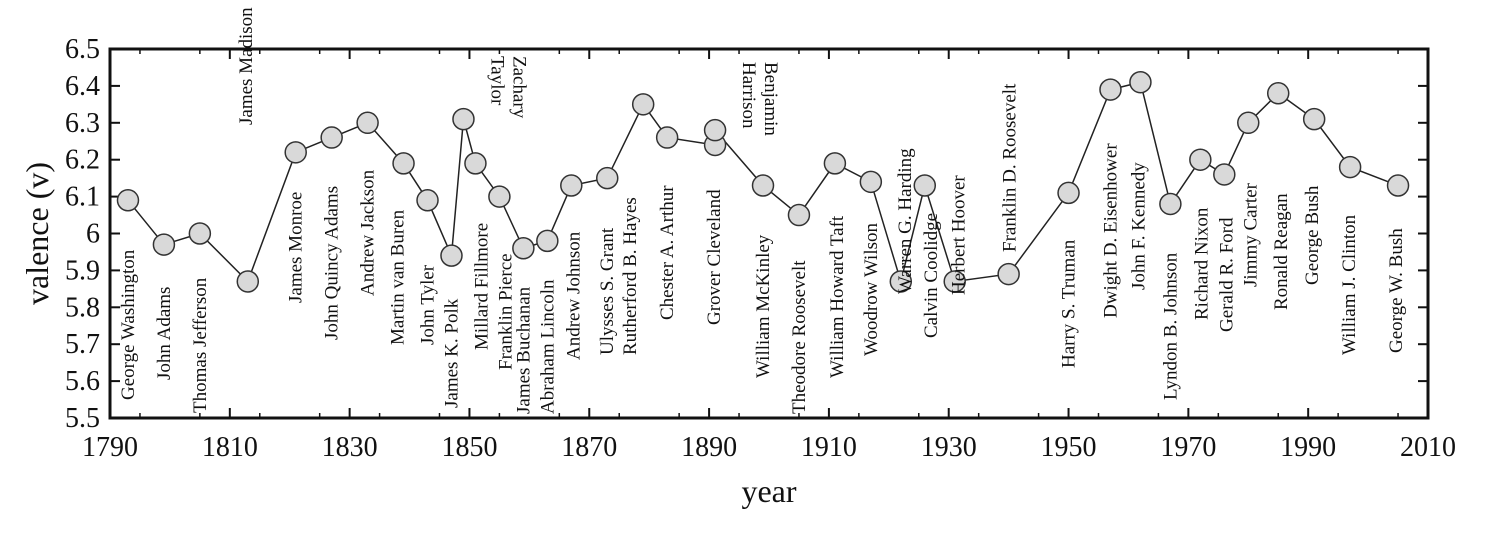 The height and width of the screenshot is (544, 1495). Describe the element at coordinates (469, 447) in the screenshot. I see `x-tick-label: 1850` at that location.